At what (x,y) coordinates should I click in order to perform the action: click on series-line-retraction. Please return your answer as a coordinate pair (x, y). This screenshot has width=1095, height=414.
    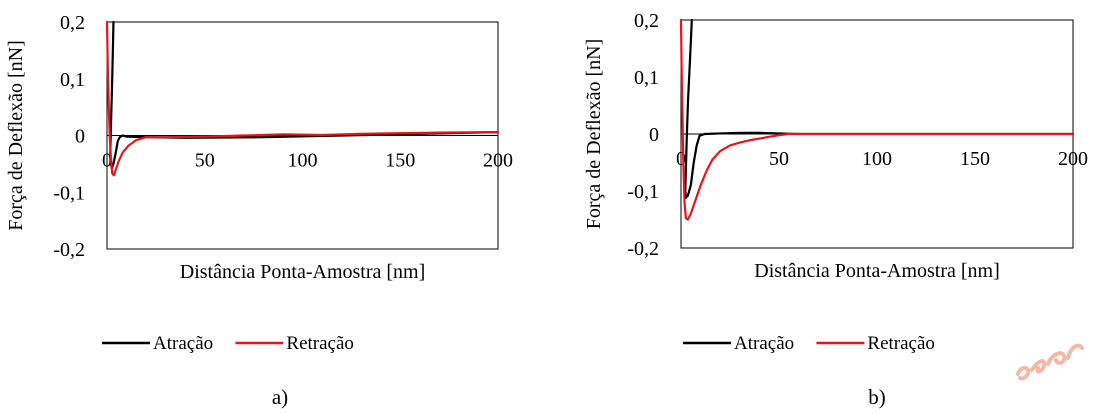
    Looking at the image, I should click on (302, 98).